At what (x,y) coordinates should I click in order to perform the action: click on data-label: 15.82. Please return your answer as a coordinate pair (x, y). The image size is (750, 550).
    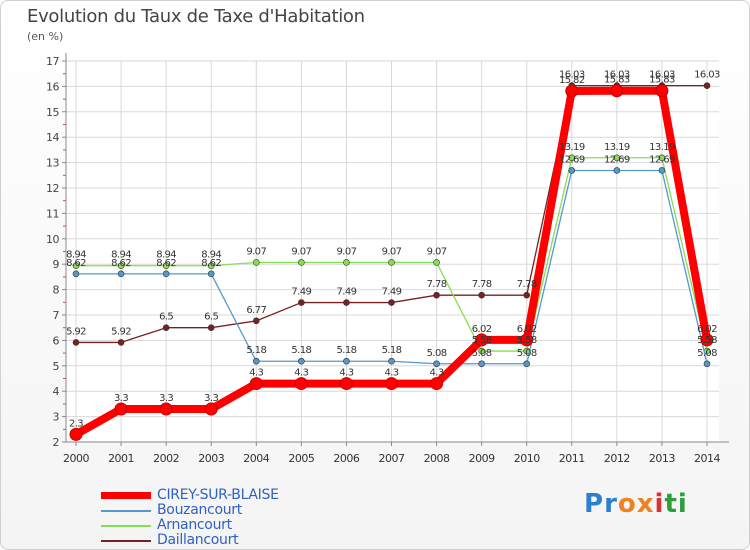
    Looking at the image, I should click on (572, 80).